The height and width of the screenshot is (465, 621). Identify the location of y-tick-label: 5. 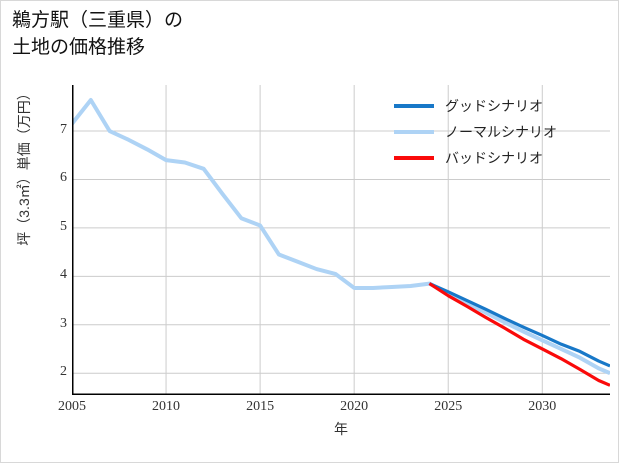
(63, 226).